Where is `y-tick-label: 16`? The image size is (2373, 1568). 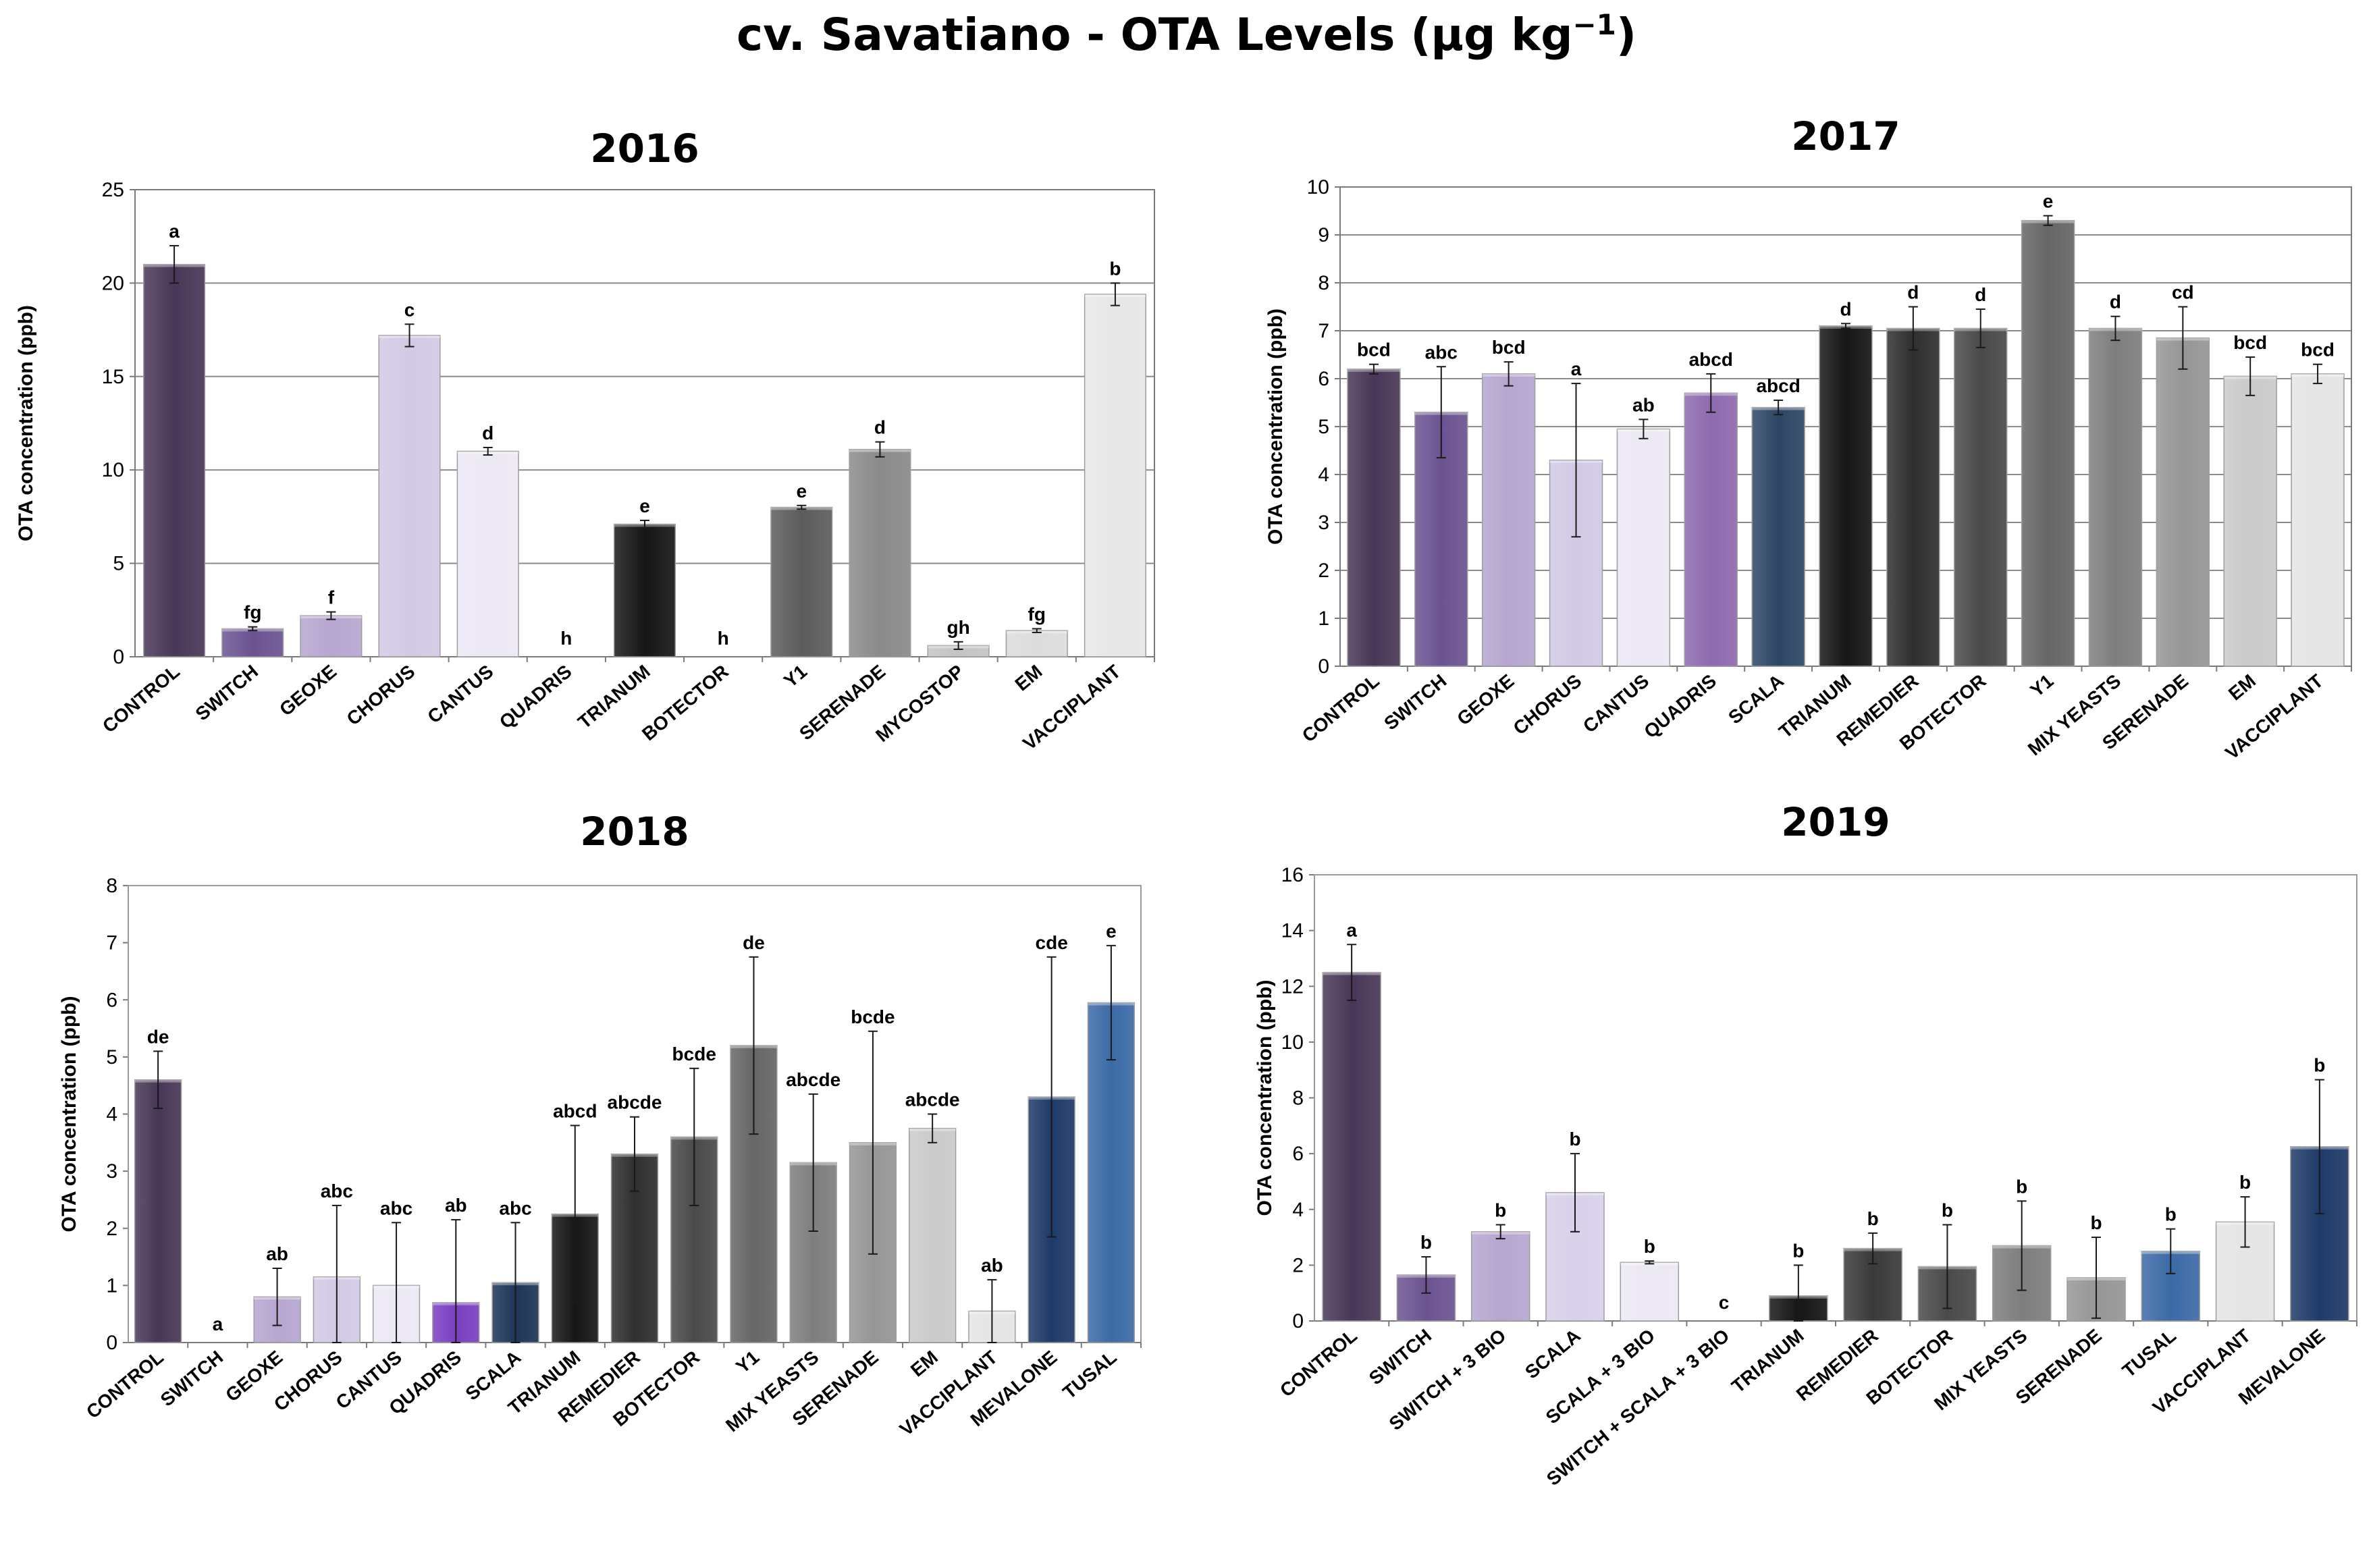 y-tick-label: 16 is located at coordinates (1292, 875).